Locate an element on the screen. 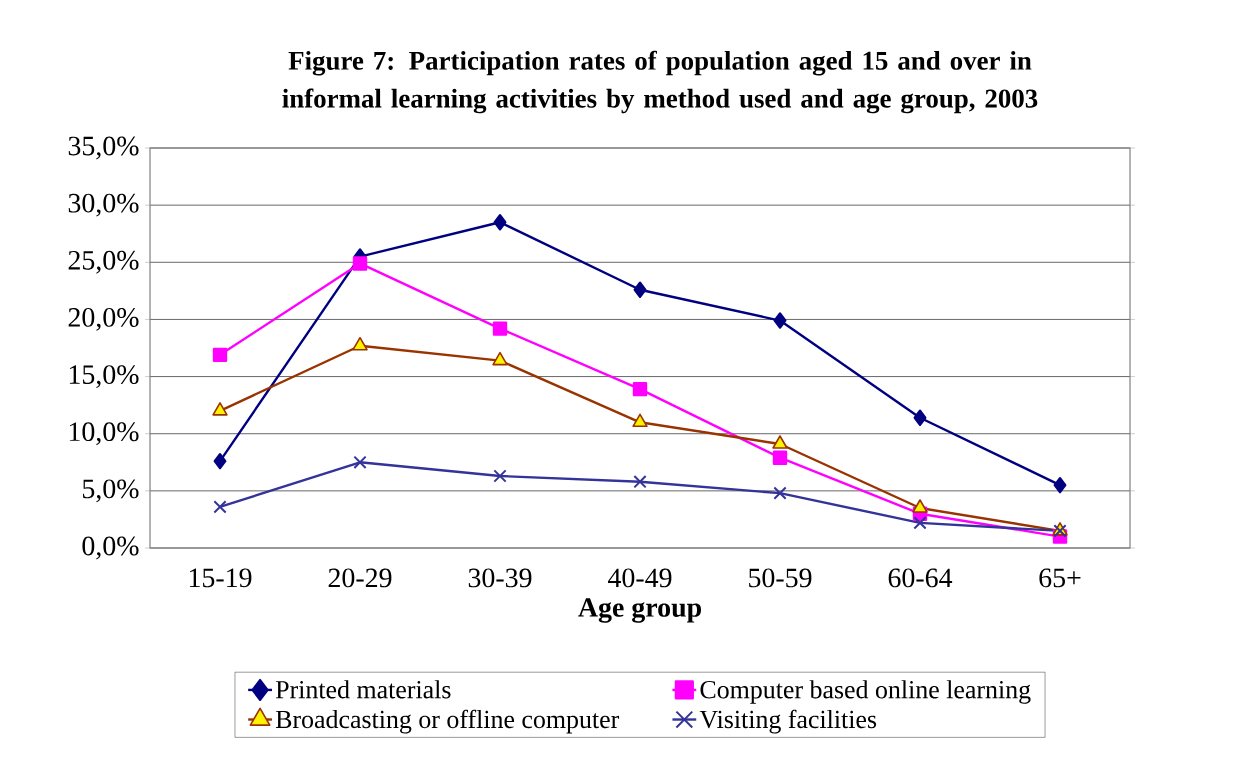 The height and width of the screenshot is (771, 1259). y-tick-label: 5,0% is located at coordinates (111, 491).